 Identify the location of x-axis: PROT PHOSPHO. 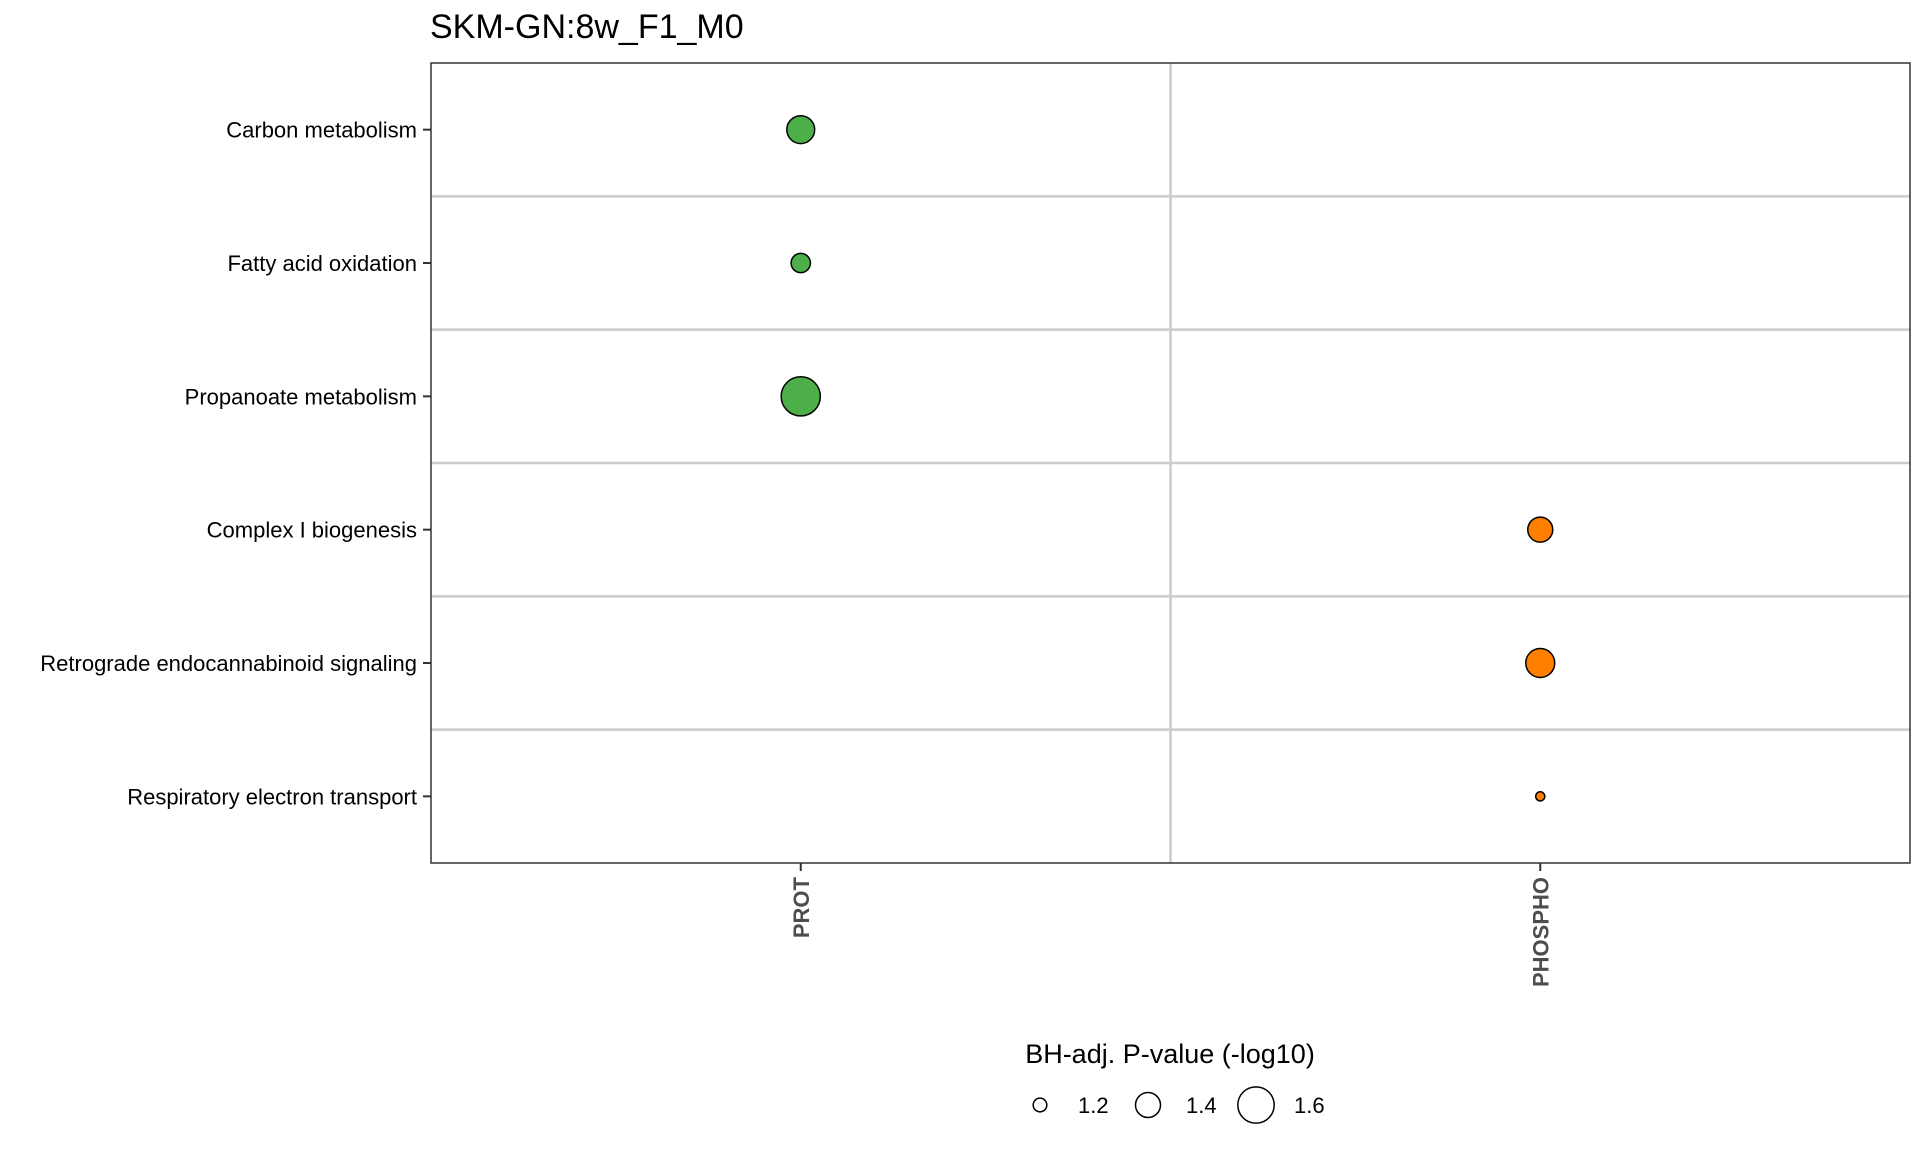
(1171, 925).